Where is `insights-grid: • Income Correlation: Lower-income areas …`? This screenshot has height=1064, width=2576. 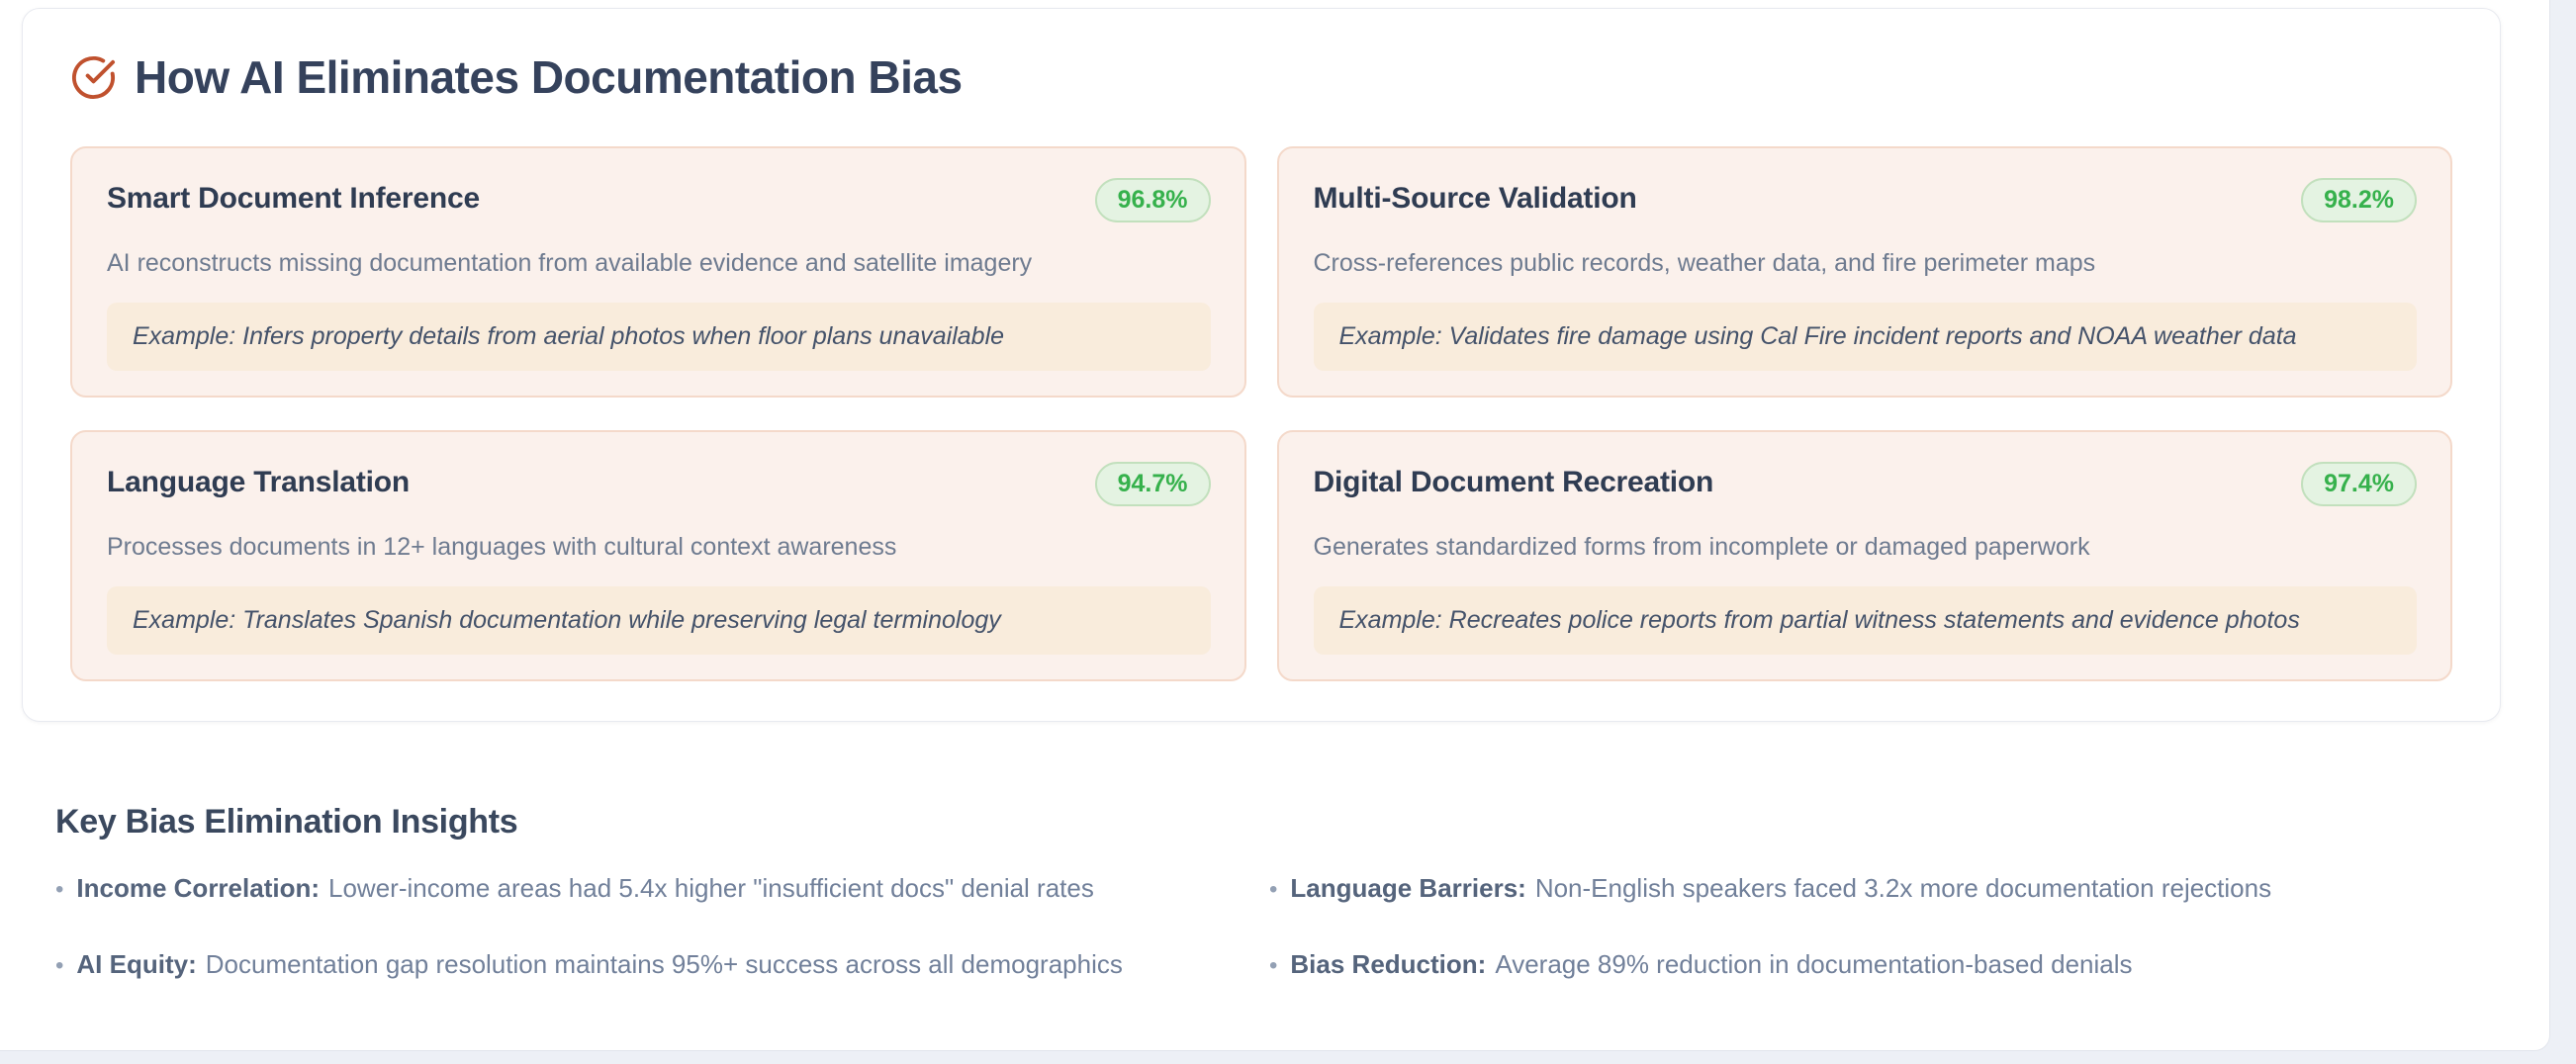
insights-grid: • Income Correlation: Lower-income areas … is located at coordinates (1277, 926).